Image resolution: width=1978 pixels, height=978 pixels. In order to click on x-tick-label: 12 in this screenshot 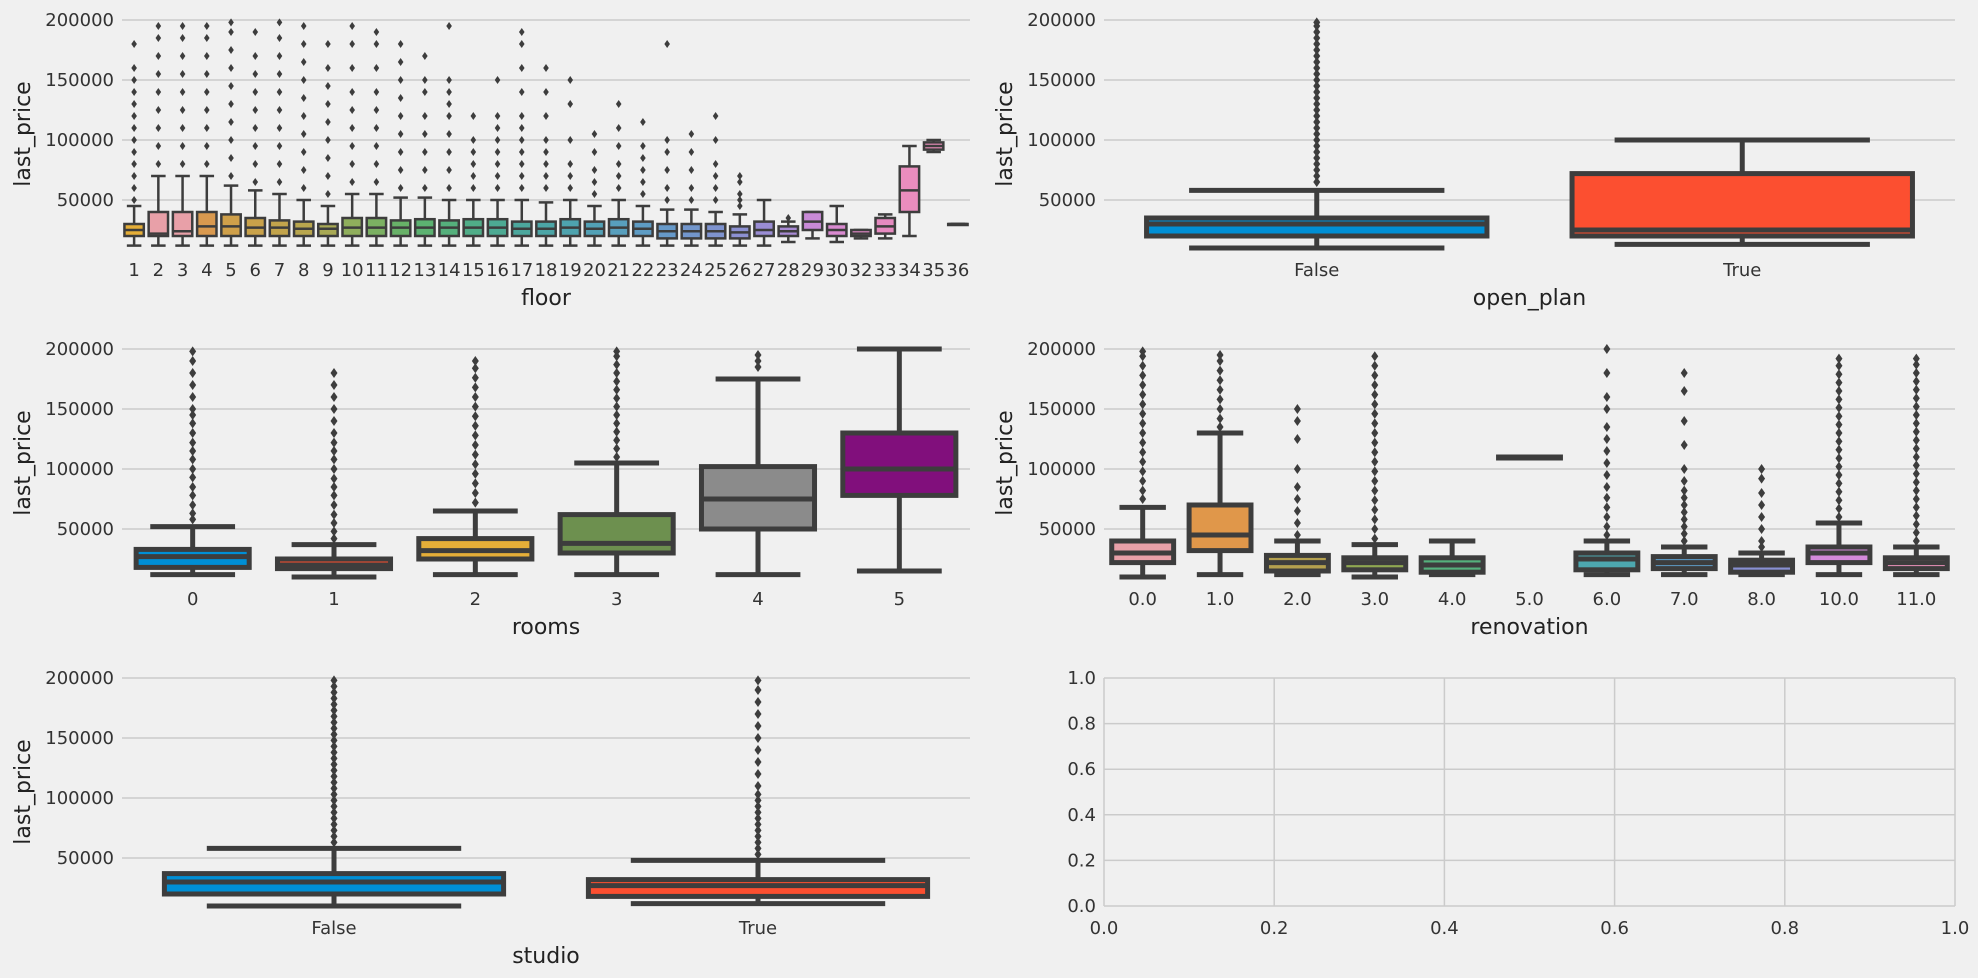, I will do `click(400, 270)`.